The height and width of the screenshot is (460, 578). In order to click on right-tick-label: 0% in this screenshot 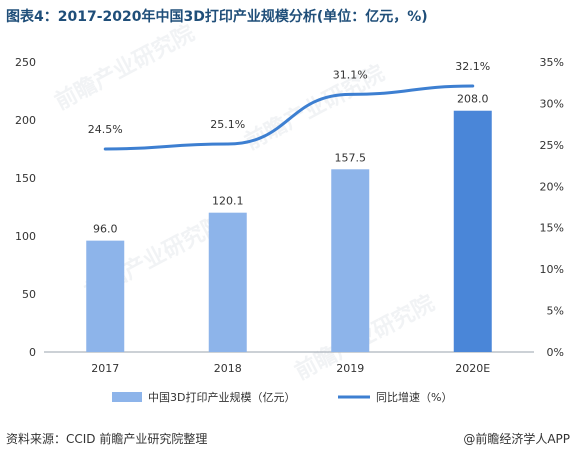, I will do `click(555, 352)`.